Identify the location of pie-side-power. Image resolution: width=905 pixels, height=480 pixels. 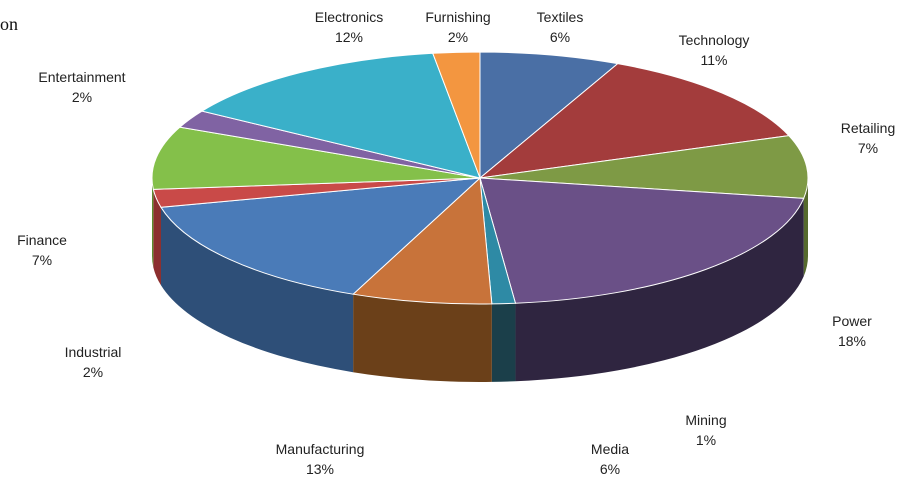
(659, 290).